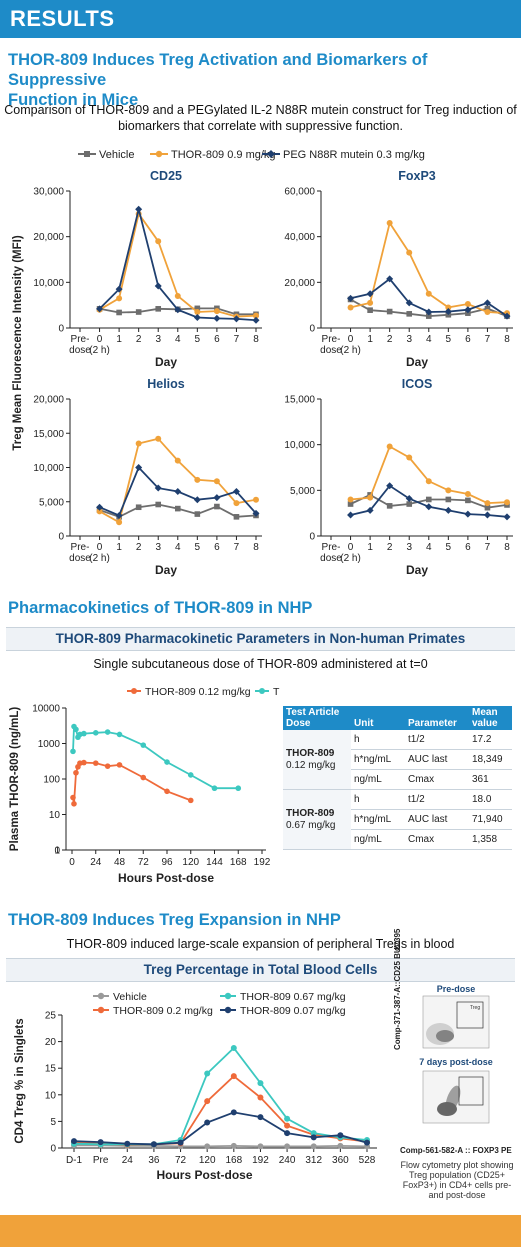 The height and width of the screenshot is (1247, 521). Describe the element at coordinates (350, 558) in the screenshot. I see `x-tick-label: (2 h)` at that location.